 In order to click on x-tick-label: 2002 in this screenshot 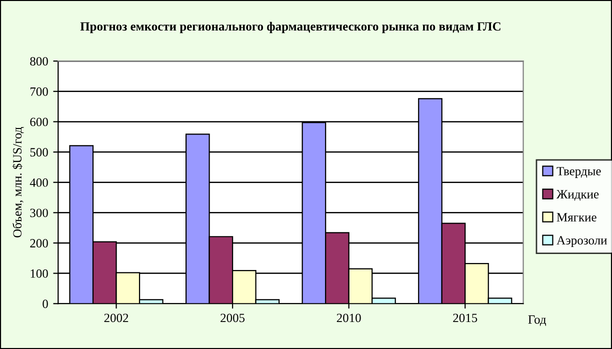, I will do `click(116, 318)`.